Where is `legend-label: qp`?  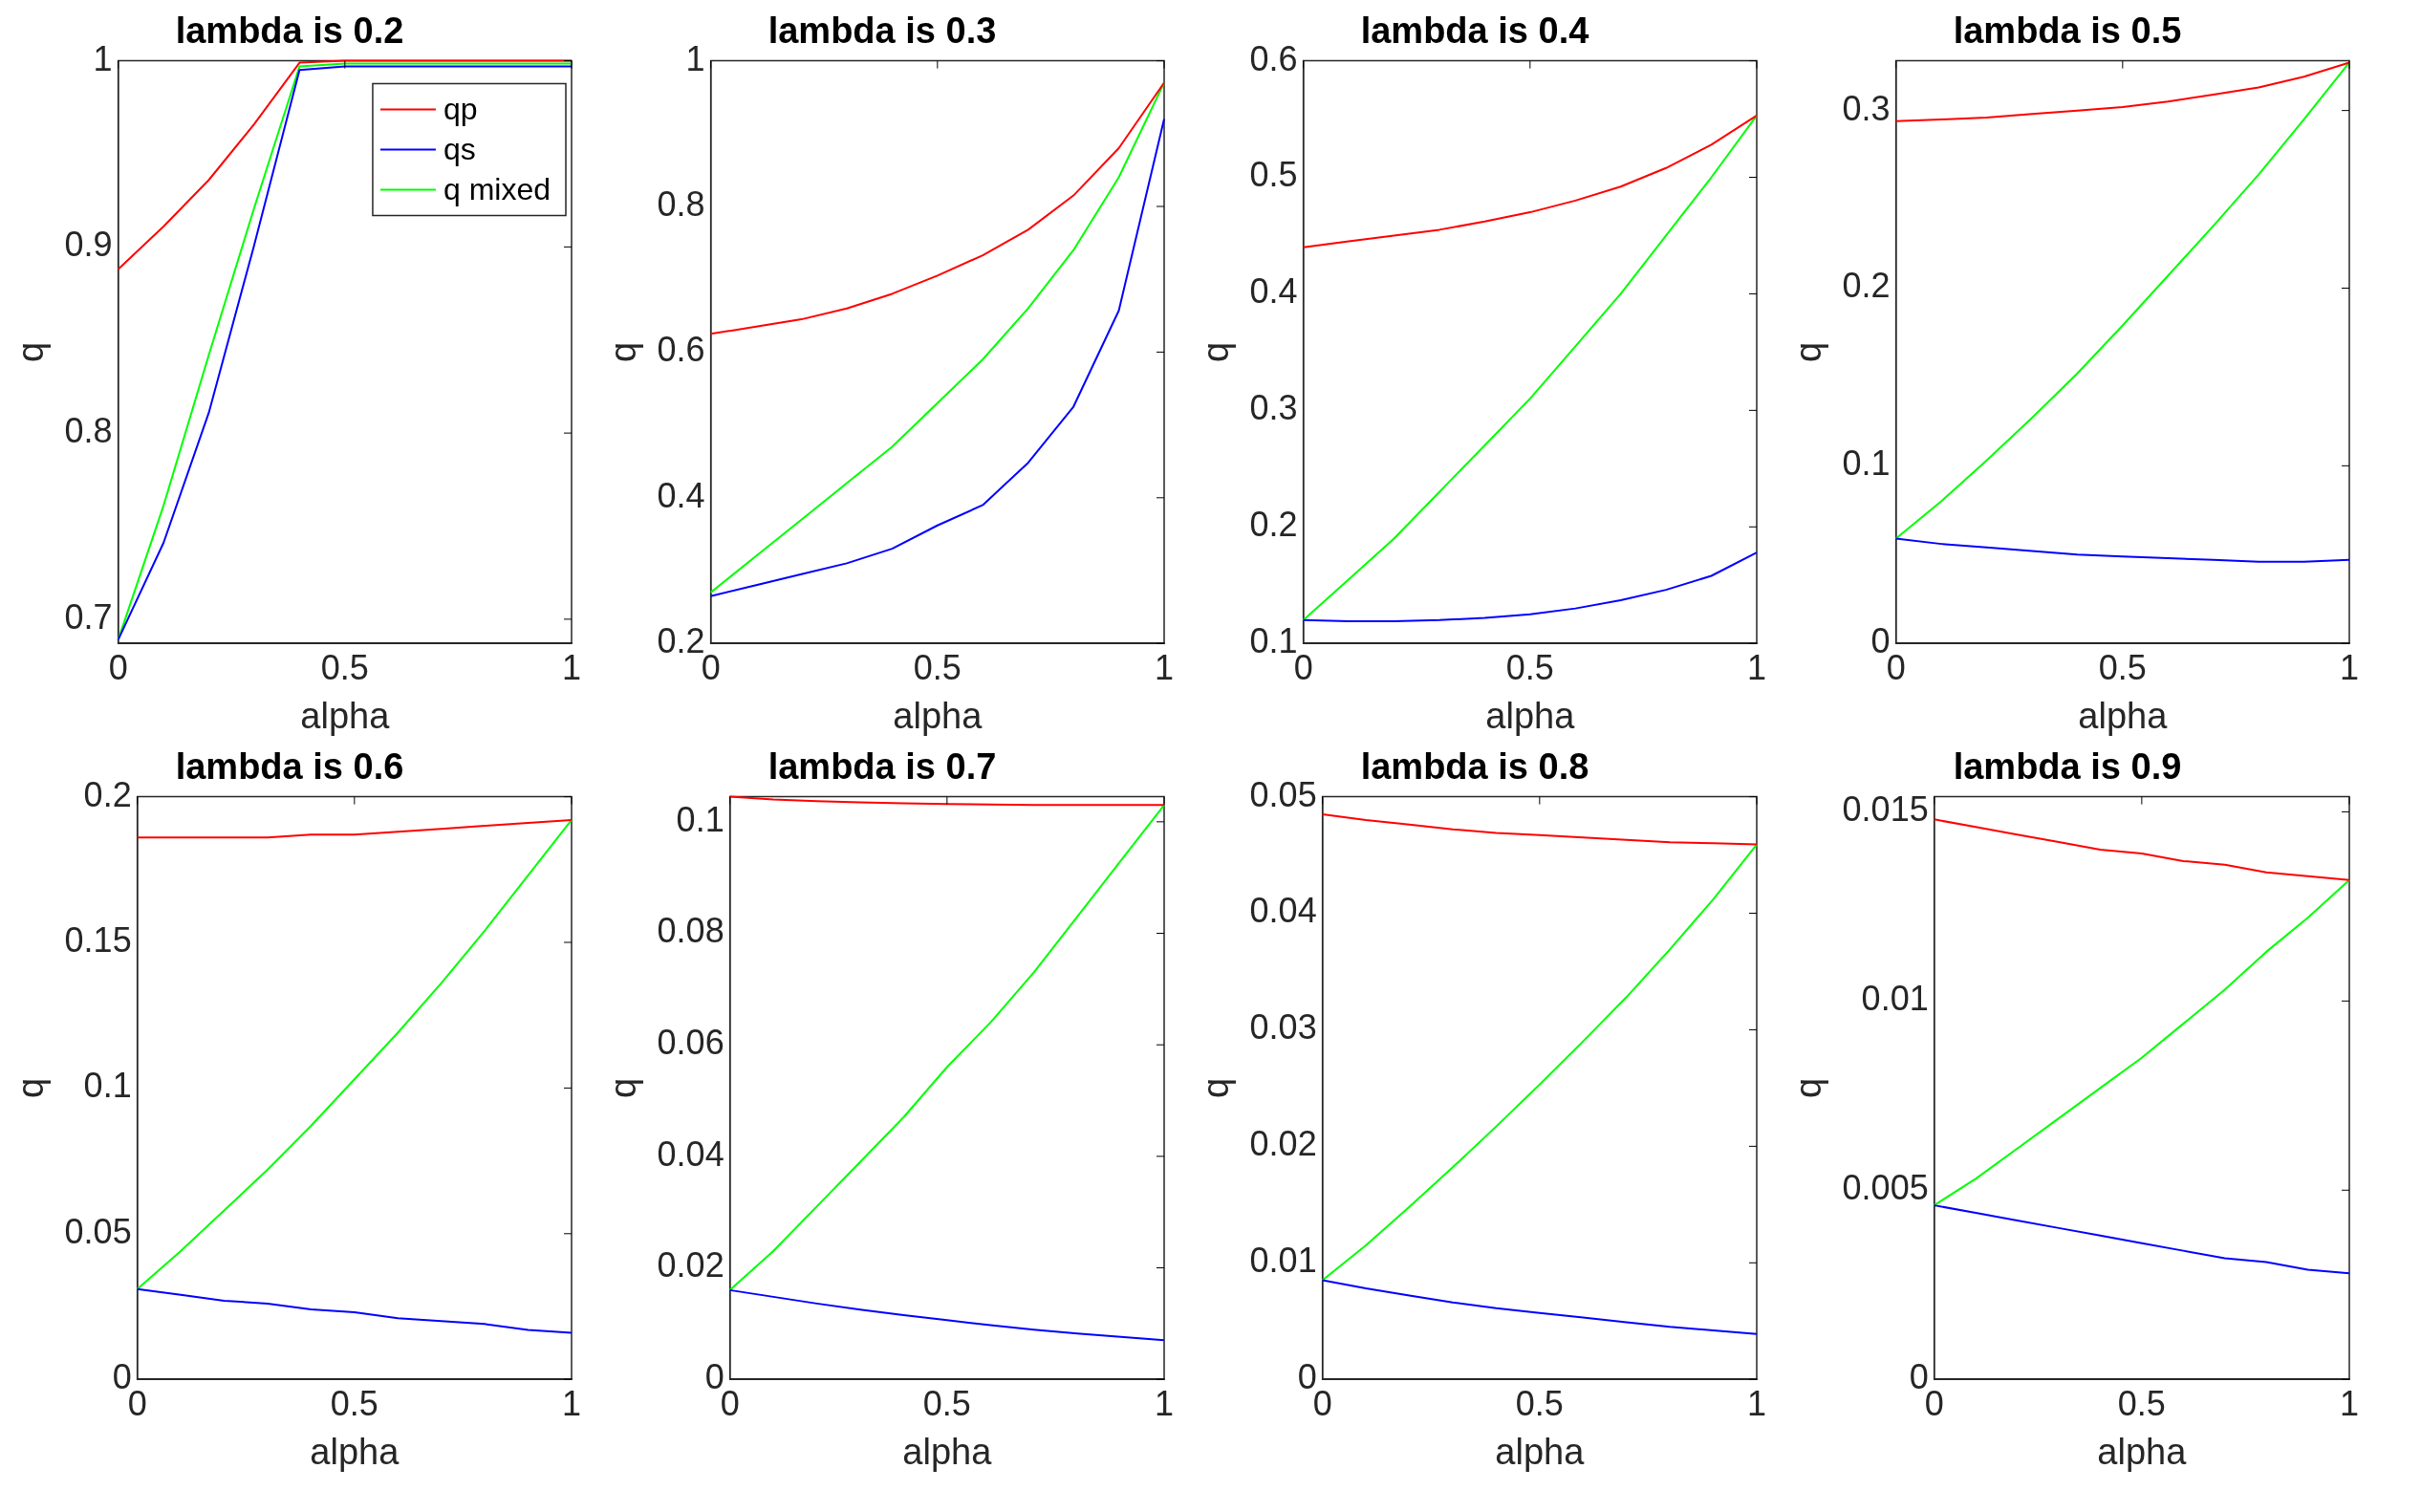
legend-label: qp is located at coordinates (460, 109).